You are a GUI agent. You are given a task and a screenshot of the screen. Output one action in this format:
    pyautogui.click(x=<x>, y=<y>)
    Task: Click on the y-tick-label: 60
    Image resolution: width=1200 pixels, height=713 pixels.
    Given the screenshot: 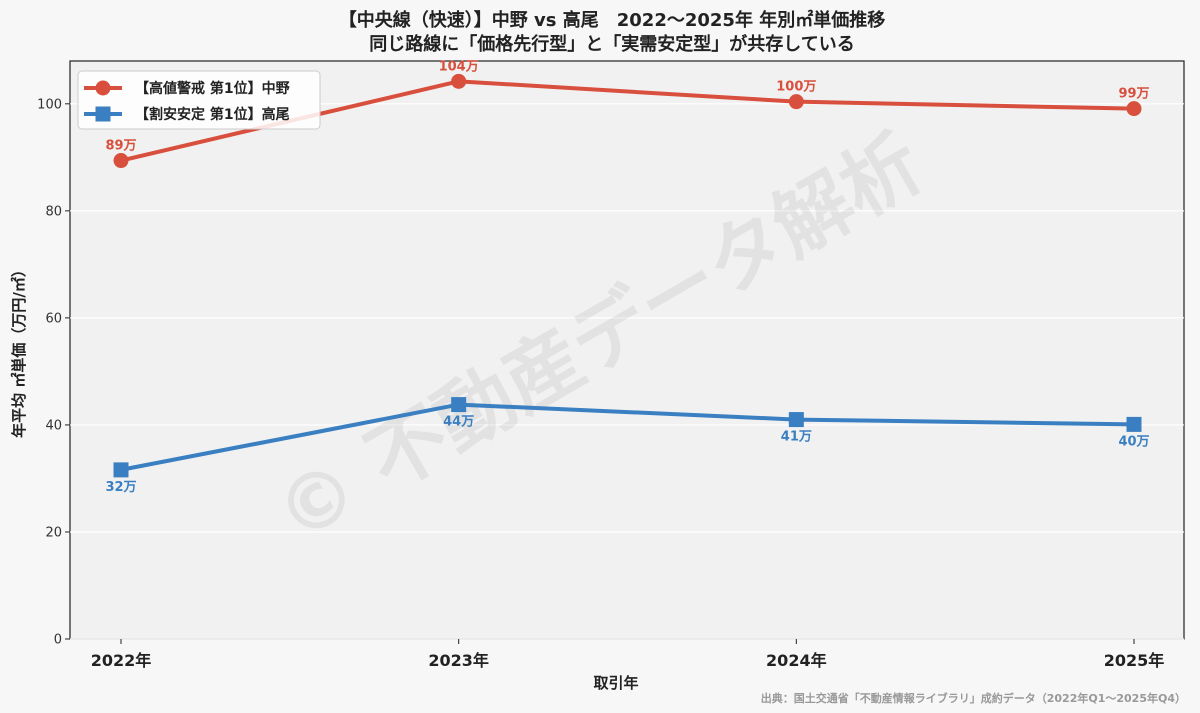 What is the action you would take?
    pyautogui.click(x=53, y=318)
    